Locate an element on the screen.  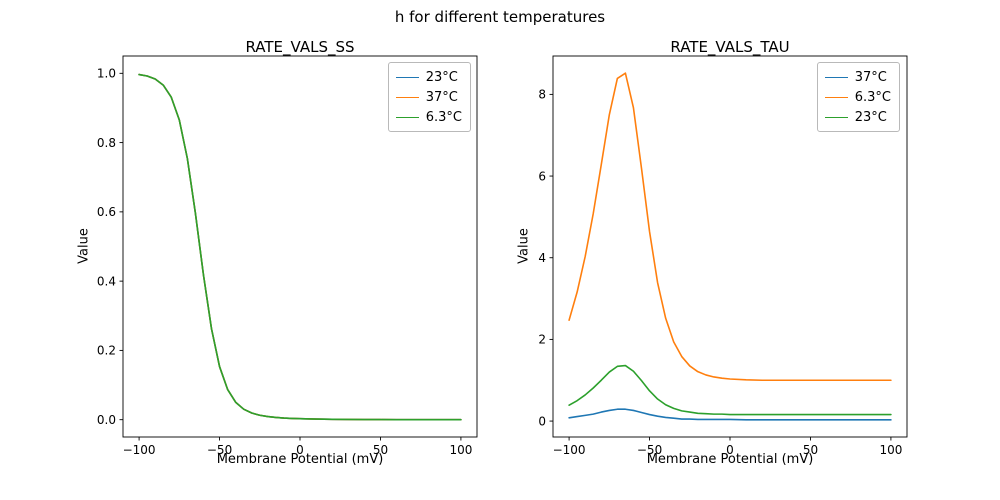
y-tick-label: 0.8 is located at coordinates (106, 143).